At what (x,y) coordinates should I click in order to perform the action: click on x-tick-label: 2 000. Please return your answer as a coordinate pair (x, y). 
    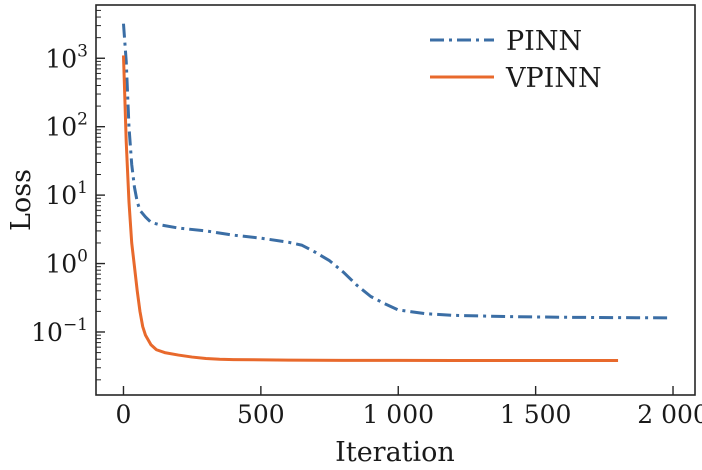
    Looking at the image, I should click on (669, 414).